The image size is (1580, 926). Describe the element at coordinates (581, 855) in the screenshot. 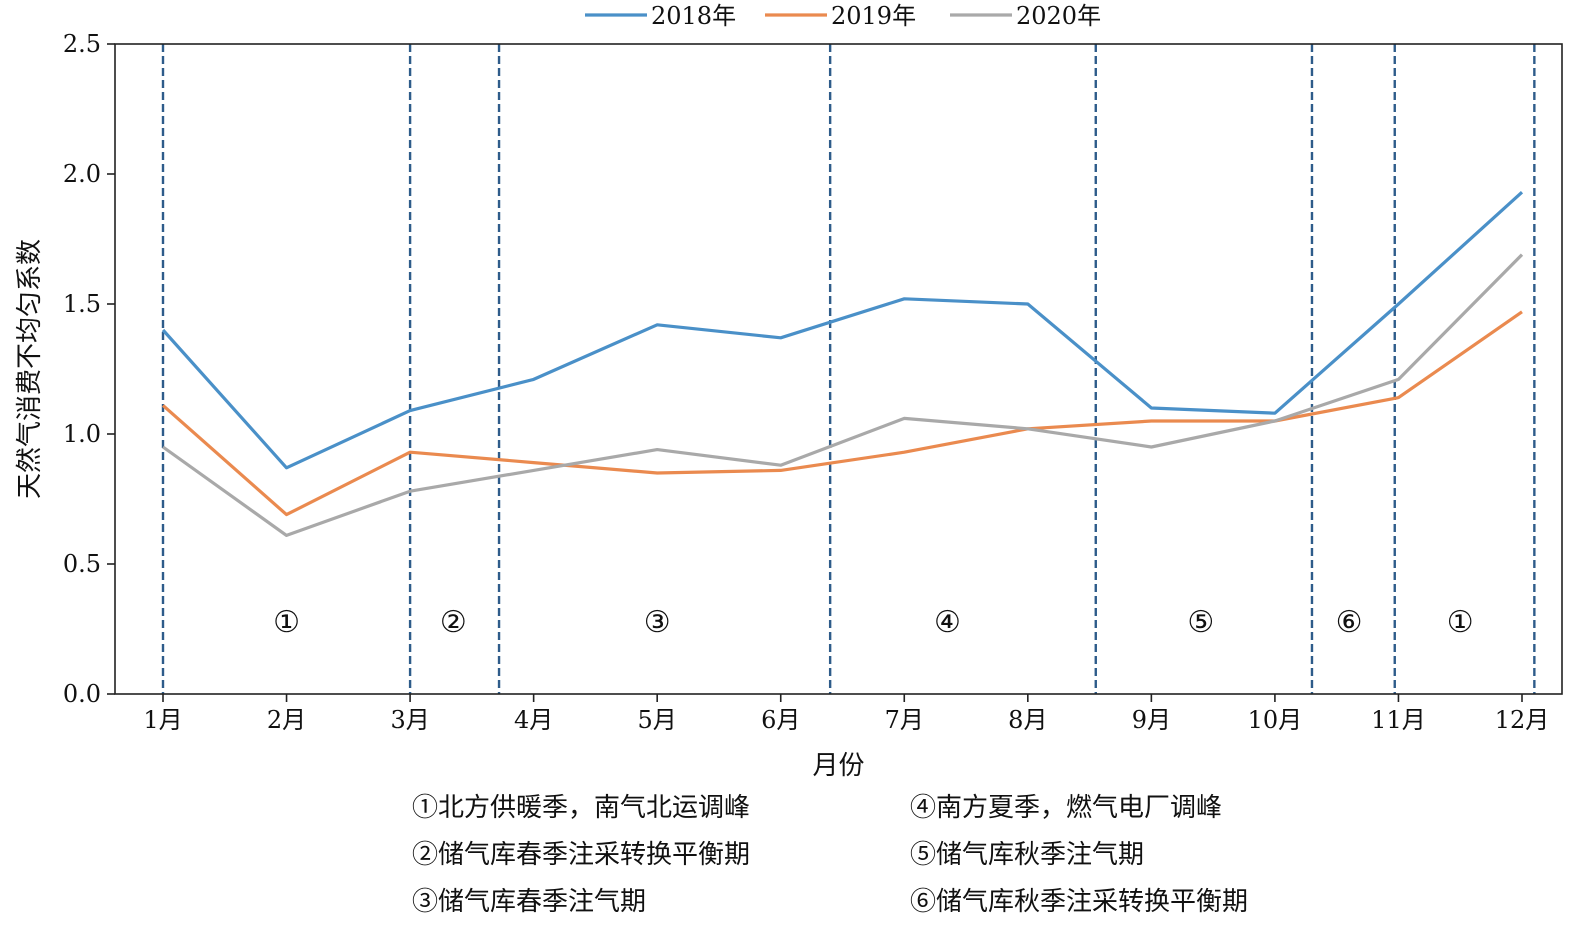

I see `phase-note: ②储气库春季注采转换平衡期` at that location.